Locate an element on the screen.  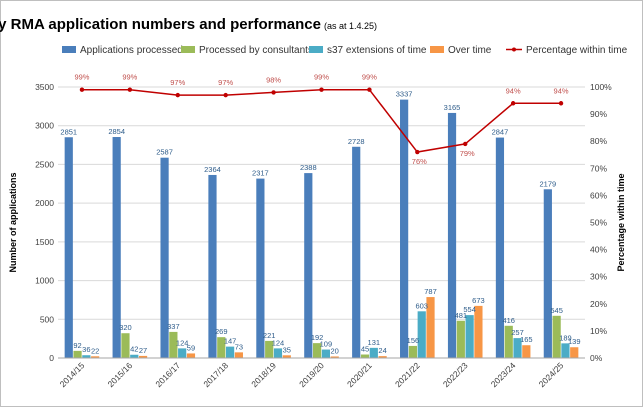
percentage-label: 97% is located at coordinates (225, 82).